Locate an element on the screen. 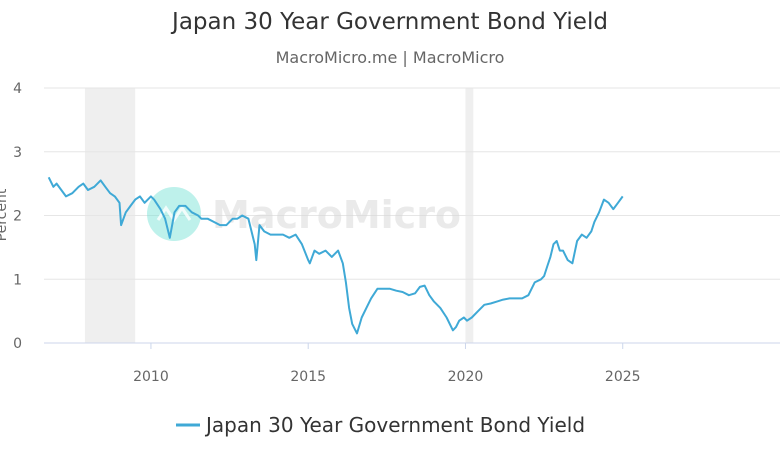  x-tick-label-0: 2010 is located at coordinates (151, 377).